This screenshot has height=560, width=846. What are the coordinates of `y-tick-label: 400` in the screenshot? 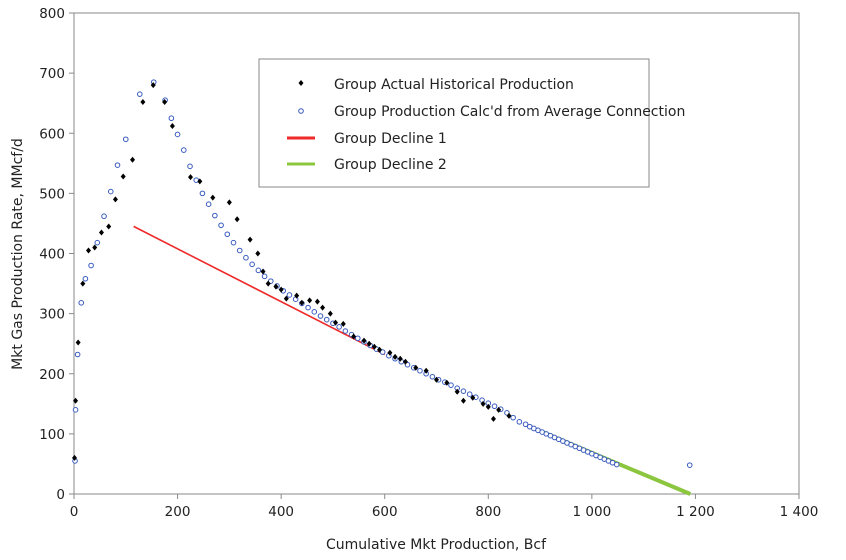 It's located at (52, 255).